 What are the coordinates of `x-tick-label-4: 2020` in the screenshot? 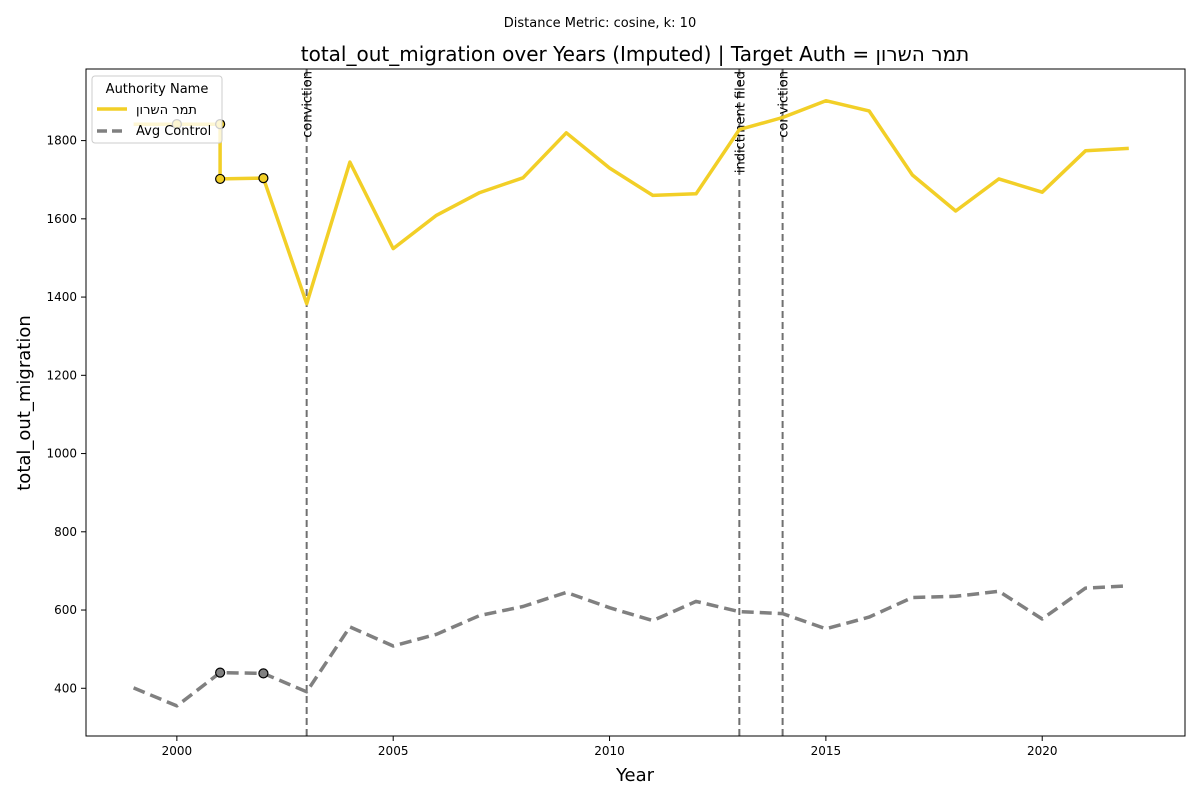 It's located at (1042, 751).